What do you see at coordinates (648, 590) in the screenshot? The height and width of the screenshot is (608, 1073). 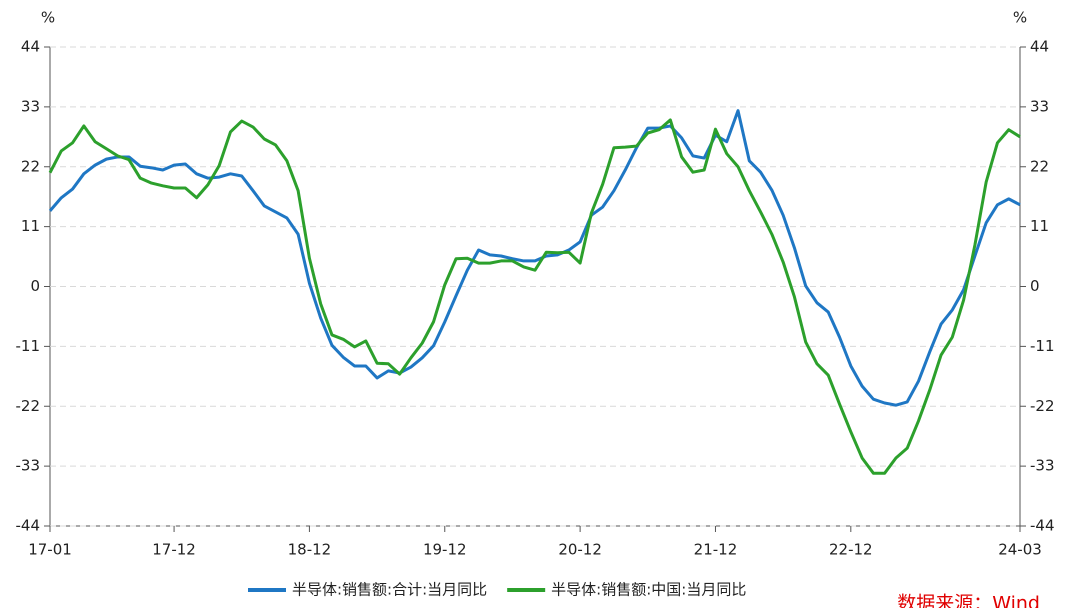 I see `legend-label: 半导体:销售额:中国:当月同比` at bounding box center [648, 590].